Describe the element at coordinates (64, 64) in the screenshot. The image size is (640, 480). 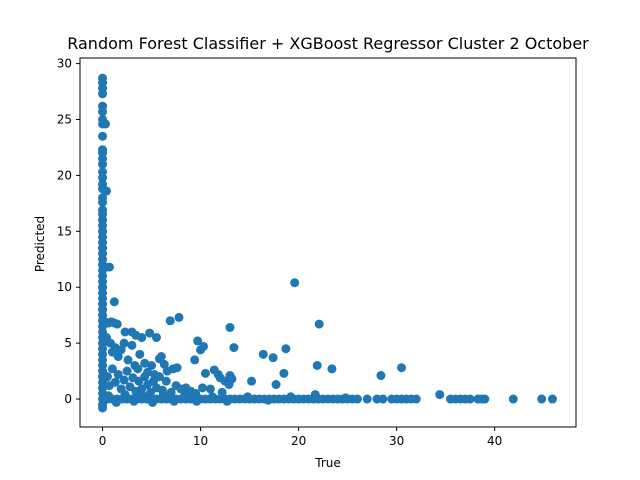
I see `y-tick-label: 30` at that location.